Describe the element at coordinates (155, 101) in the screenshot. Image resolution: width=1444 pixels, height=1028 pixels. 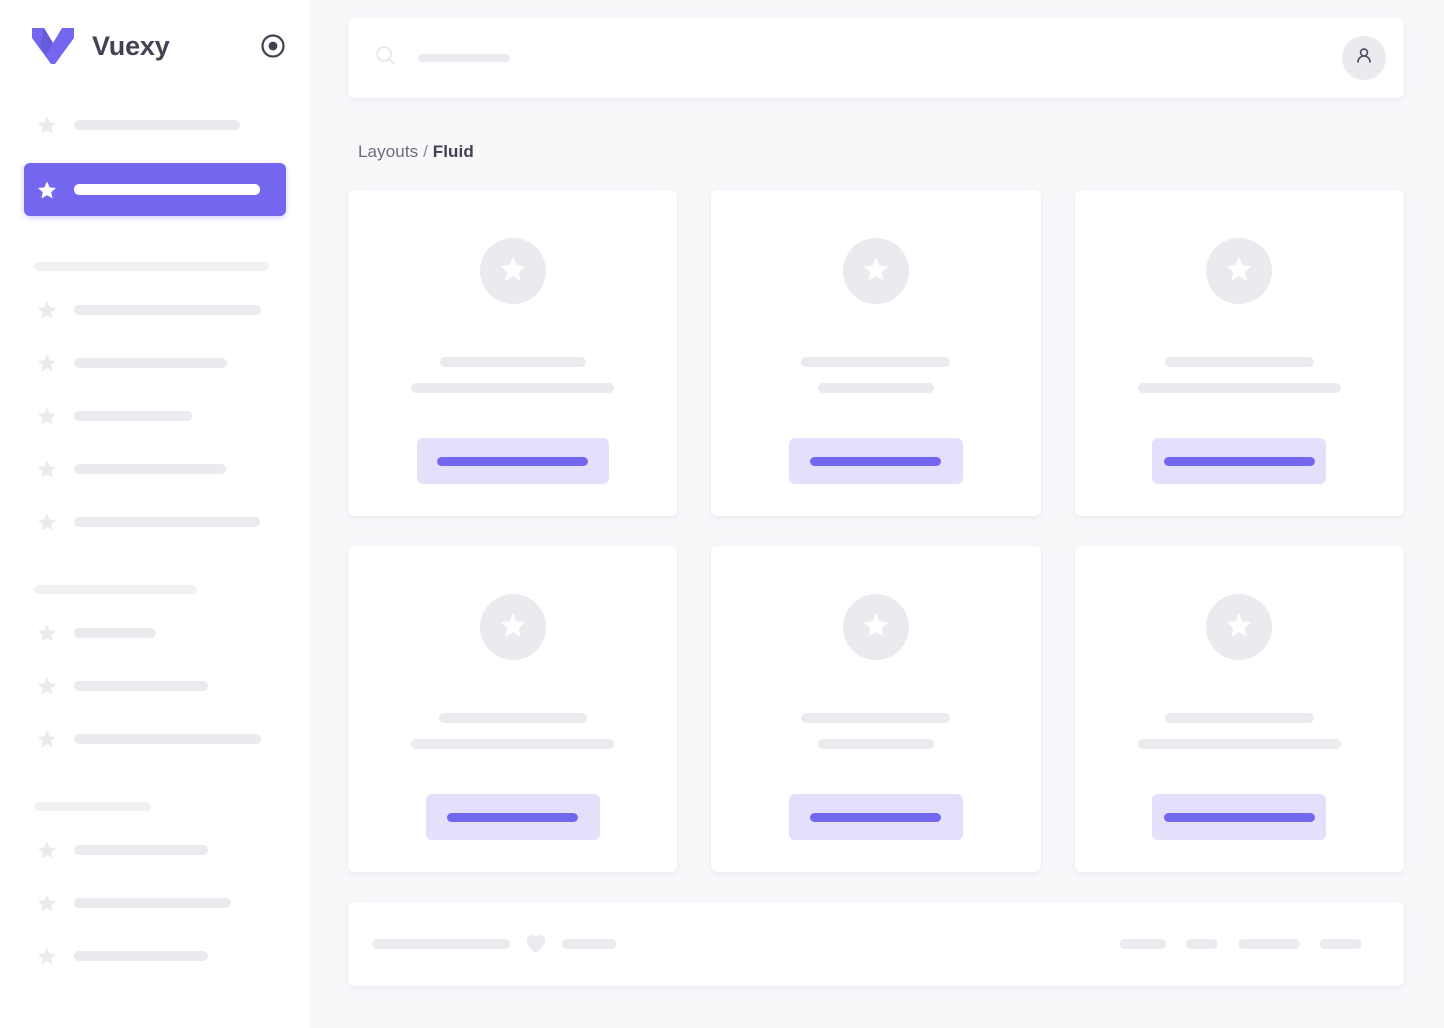
I see `sidebar-spacer` at that location.